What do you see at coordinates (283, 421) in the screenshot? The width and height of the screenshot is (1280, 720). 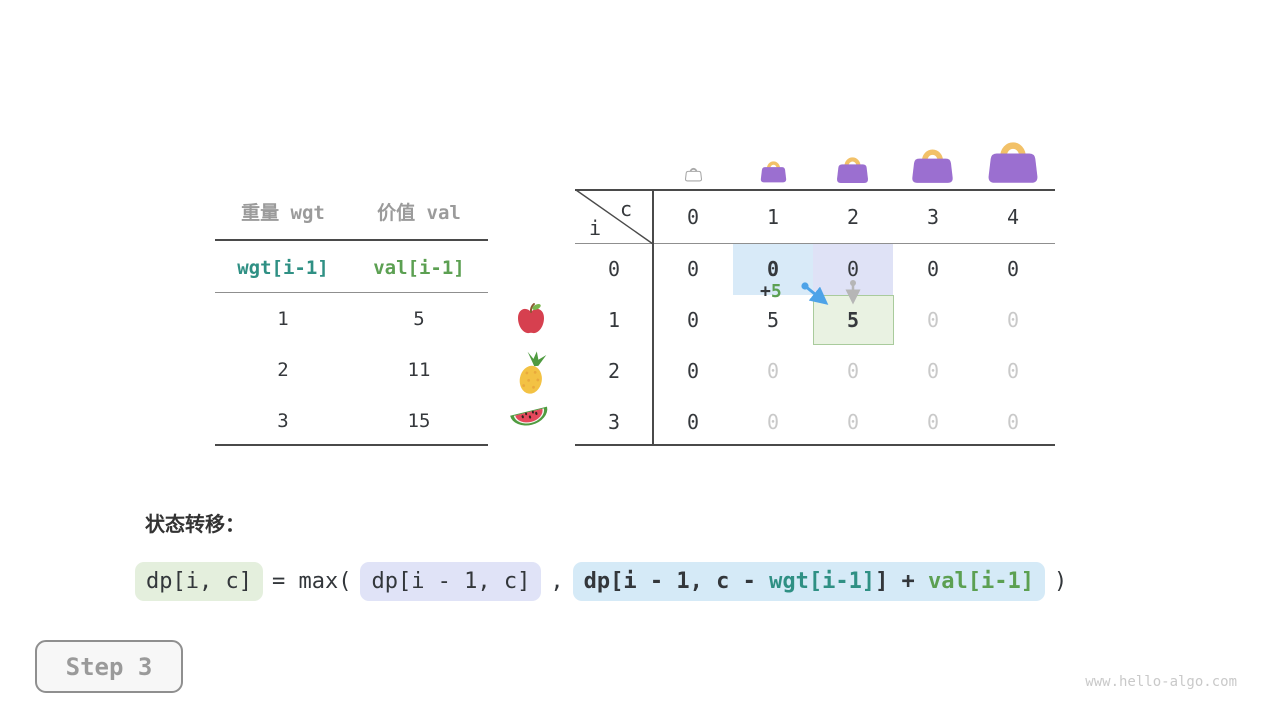 I see `item-weight: 3` at bounding box center [283, 421].